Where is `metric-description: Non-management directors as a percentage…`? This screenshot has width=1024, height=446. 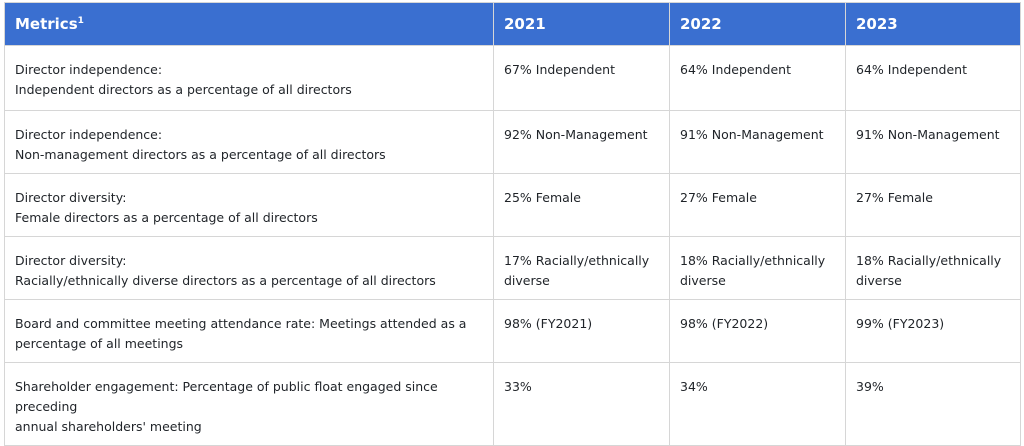
metric-description: Non-management directors as a percentage… is located at coordinates (200, 154).